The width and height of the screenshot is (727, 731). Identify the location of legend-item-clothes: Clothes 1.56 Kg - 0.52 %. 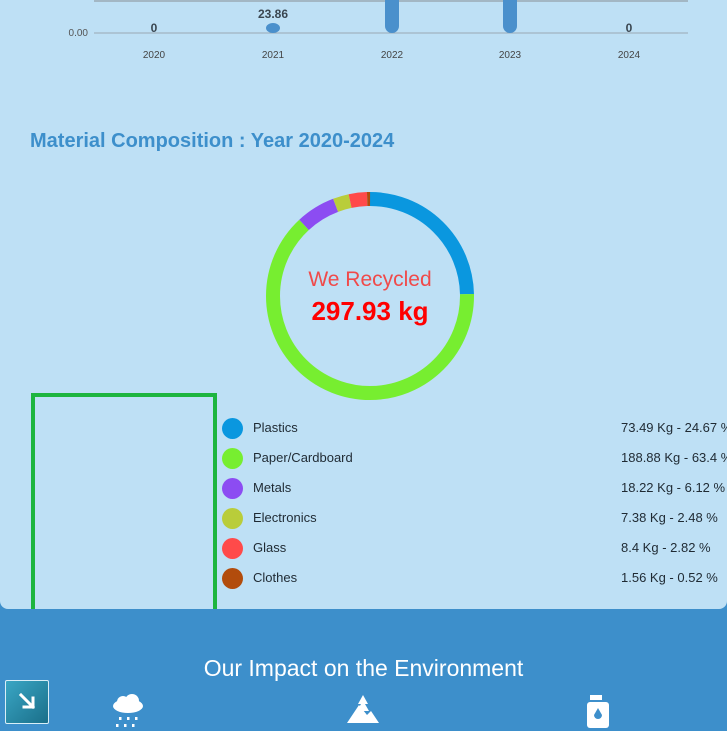
(474, 580).